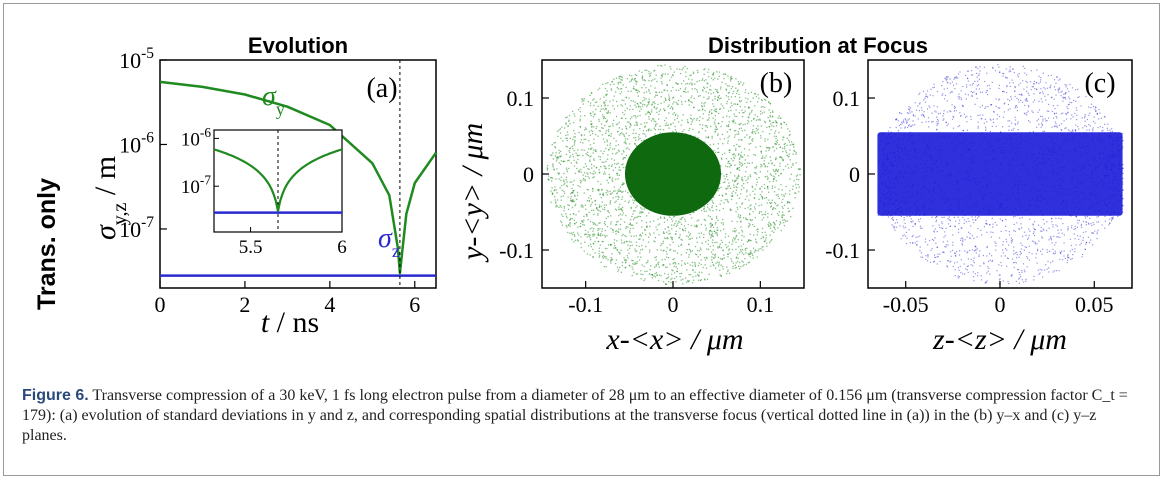  What do you see at coordinates (200, 161) in the screenshot?
I see `inset-yticks: 10⁻⁶ 10⁻⁷` at bounding box center [200, 161].